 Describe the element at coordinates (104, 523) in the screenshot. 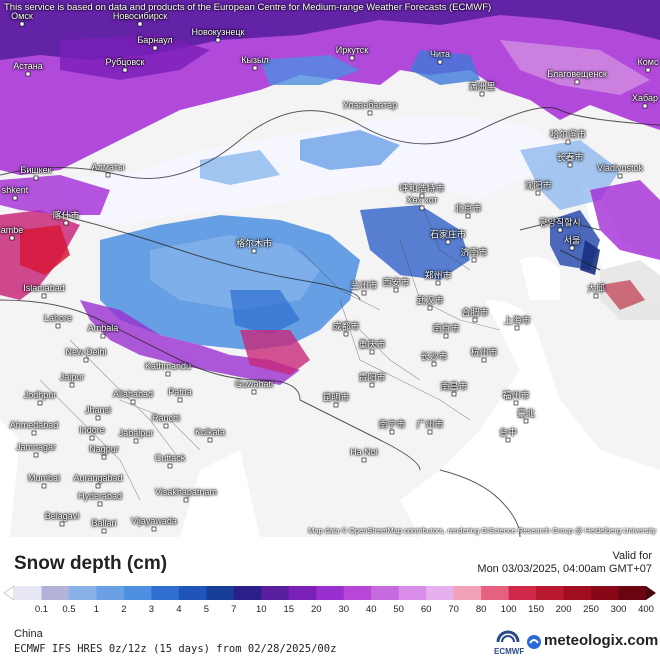

I see `city-label: Ballari` at that location.